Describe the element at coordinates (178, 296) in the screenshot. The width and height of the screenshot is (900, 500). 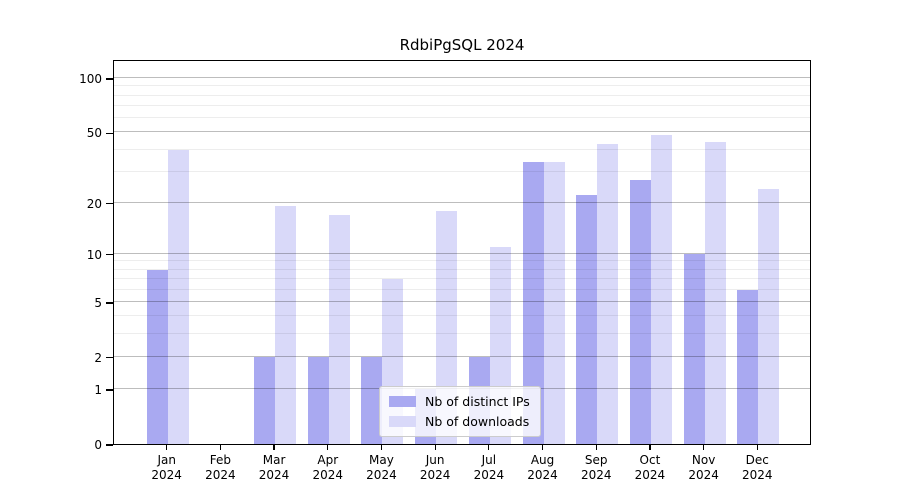
I see `bar-jan-downloads` at that location.